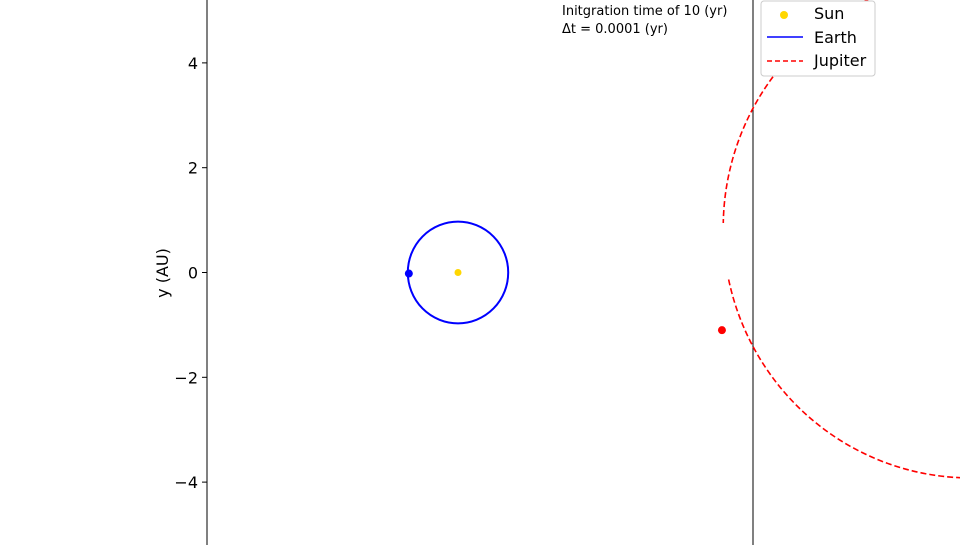 This screenshot has width=960, height=545. Describe the element at coordinates (162, 273) in the screenshot. I see `y-axis-label: y (AU)` at that location.